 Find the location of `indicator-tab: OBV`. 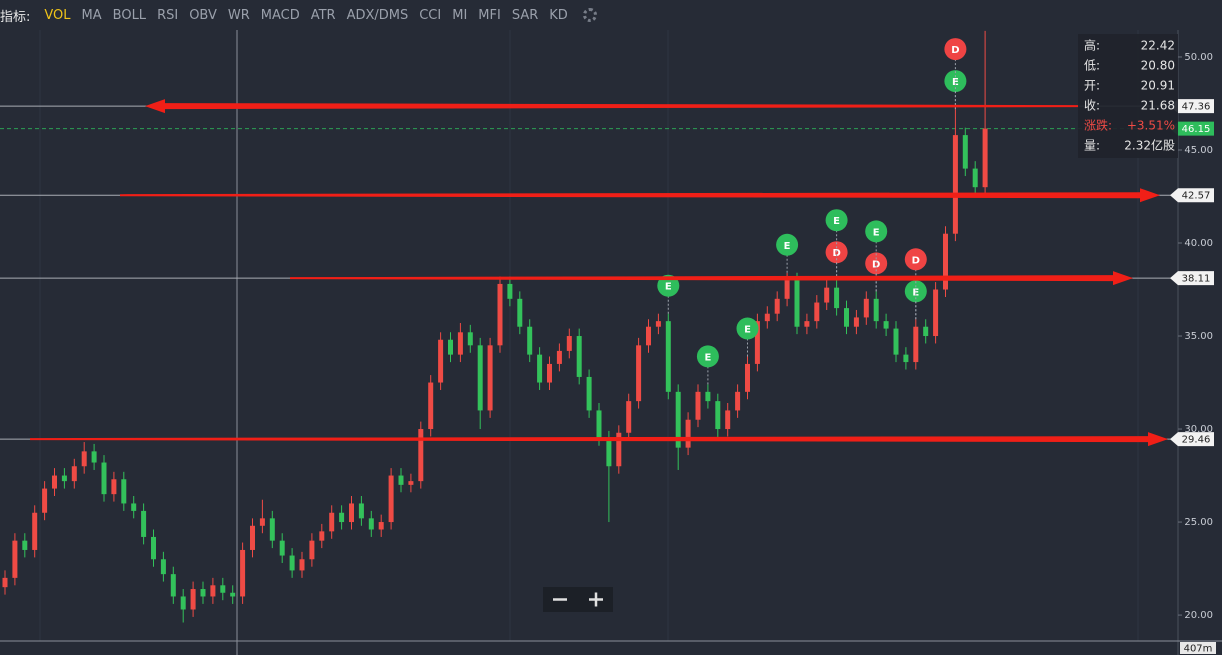

indicator-tab: OBV is located at coordinates (203, 15).